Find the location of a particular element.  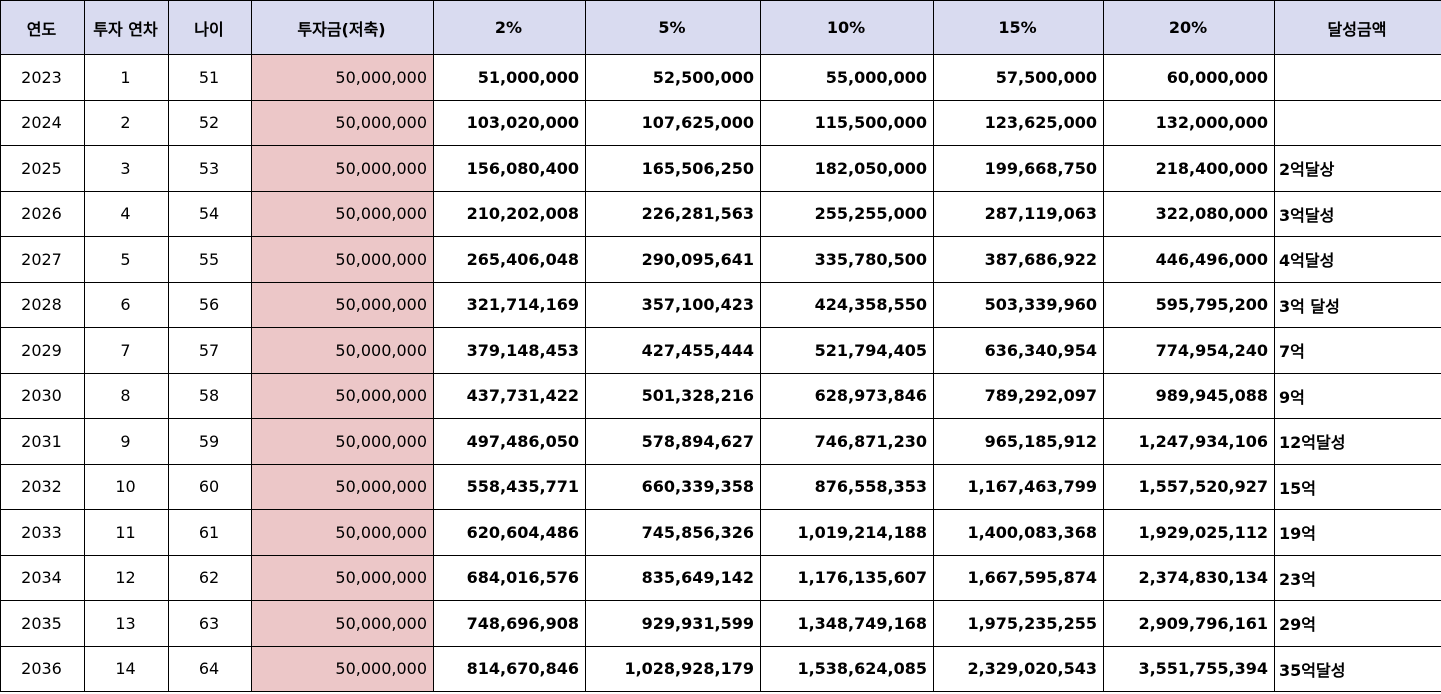

cell-goal is located at coordinates (1357, 122).